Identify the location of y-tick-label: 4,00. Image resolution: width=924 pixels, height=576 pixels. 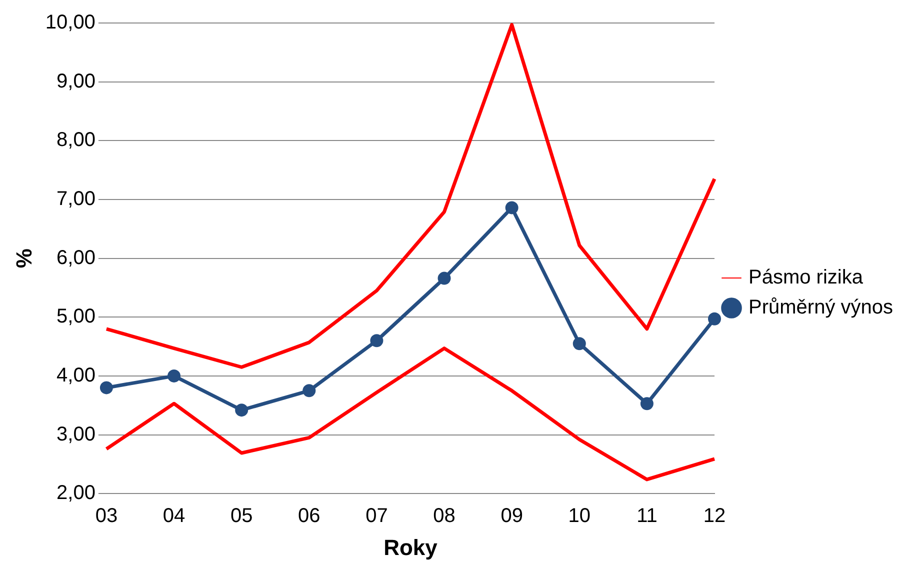
(76, 375).